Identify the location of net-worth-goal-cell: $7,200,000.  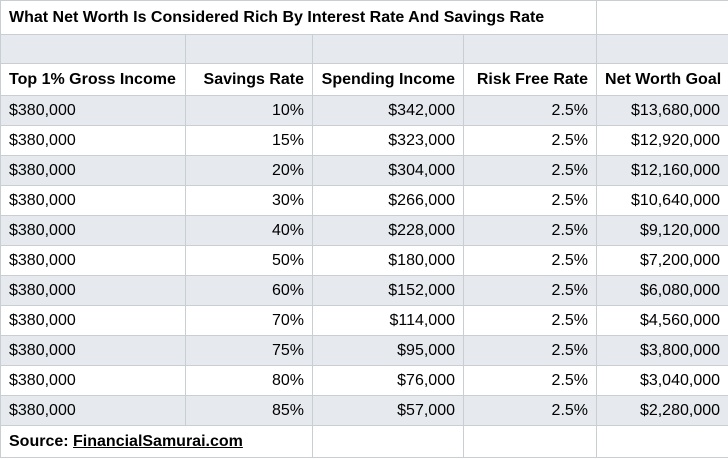
(662, 260).